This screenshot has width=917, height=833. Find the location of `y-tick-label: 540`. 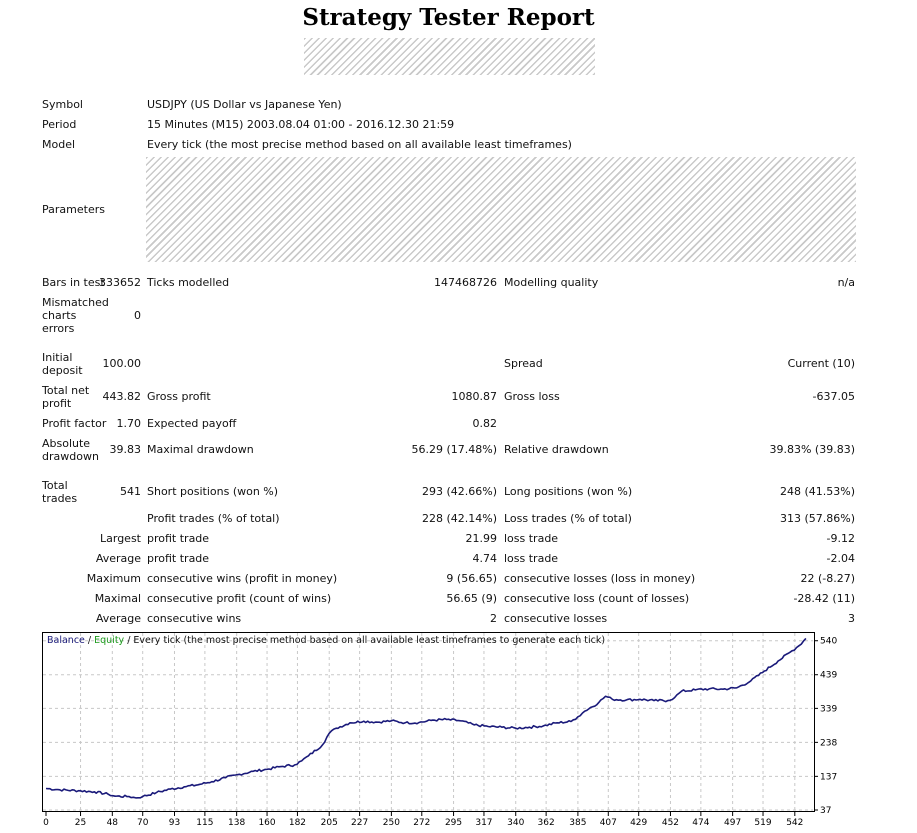

y-tick-label: 540 is located at coordinates (828, 642).